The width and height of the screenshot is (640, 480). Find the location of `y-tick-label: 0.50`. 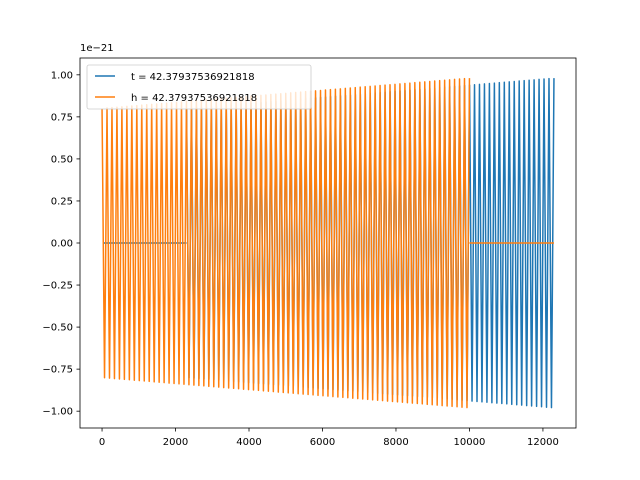

y-tick-label: 0.50 is located at coordinates (62, 159).